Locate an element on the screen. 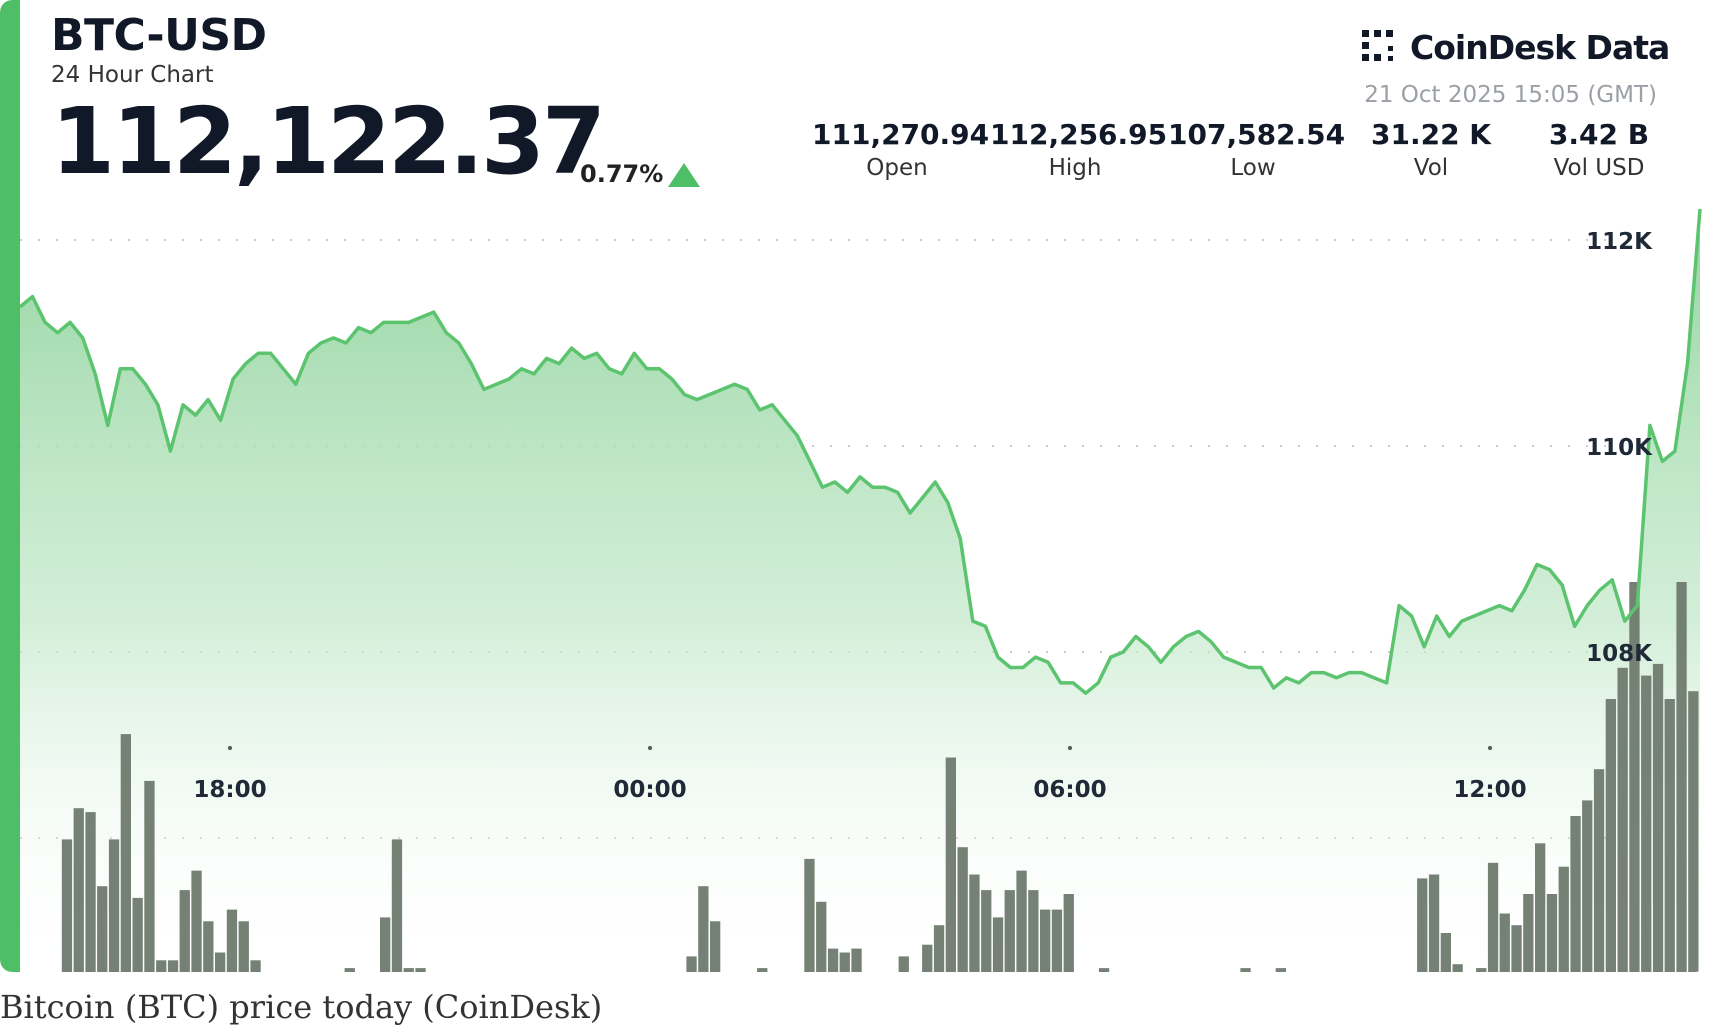  x-tick-label: 06:00 is located at coordinates (1069, 790).